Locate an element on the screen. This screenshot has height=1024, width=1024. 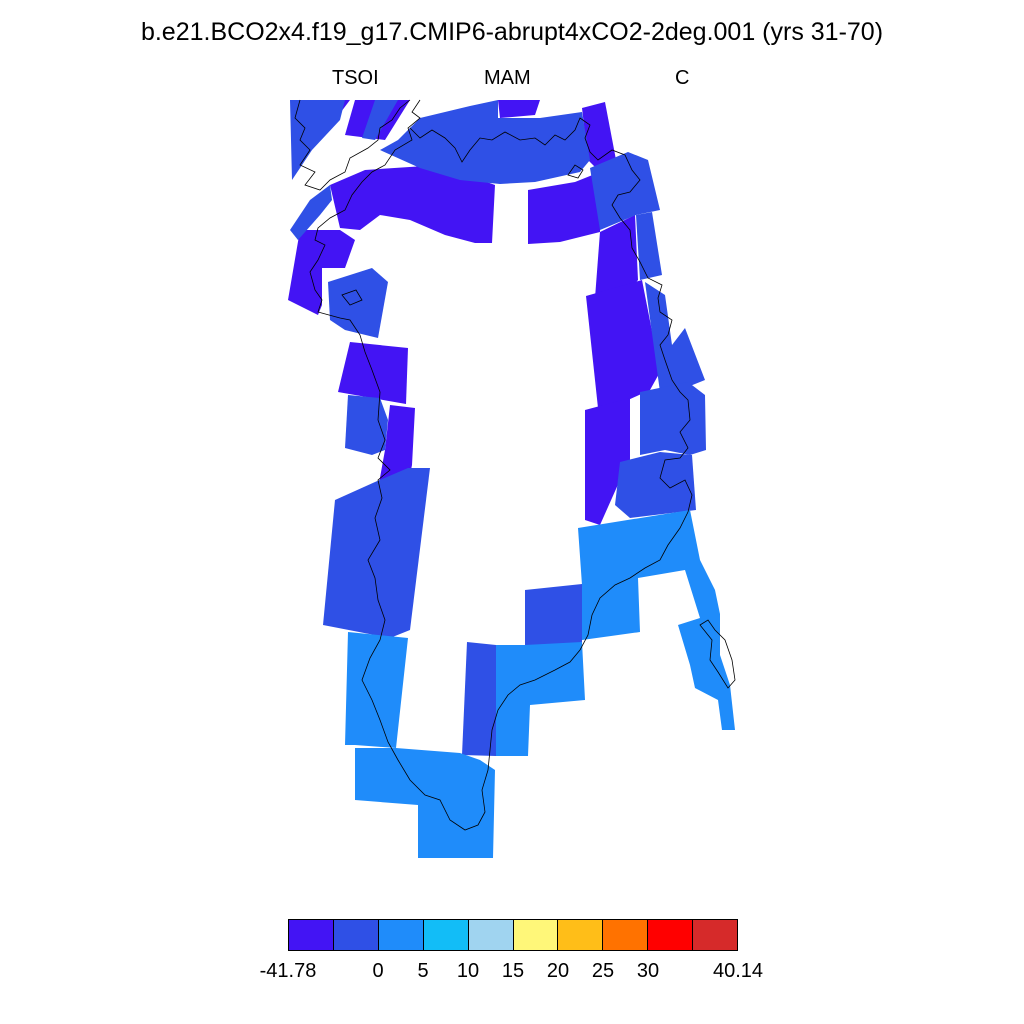
colorbar-tick-label: 5 is located at coordinates (423, 971).